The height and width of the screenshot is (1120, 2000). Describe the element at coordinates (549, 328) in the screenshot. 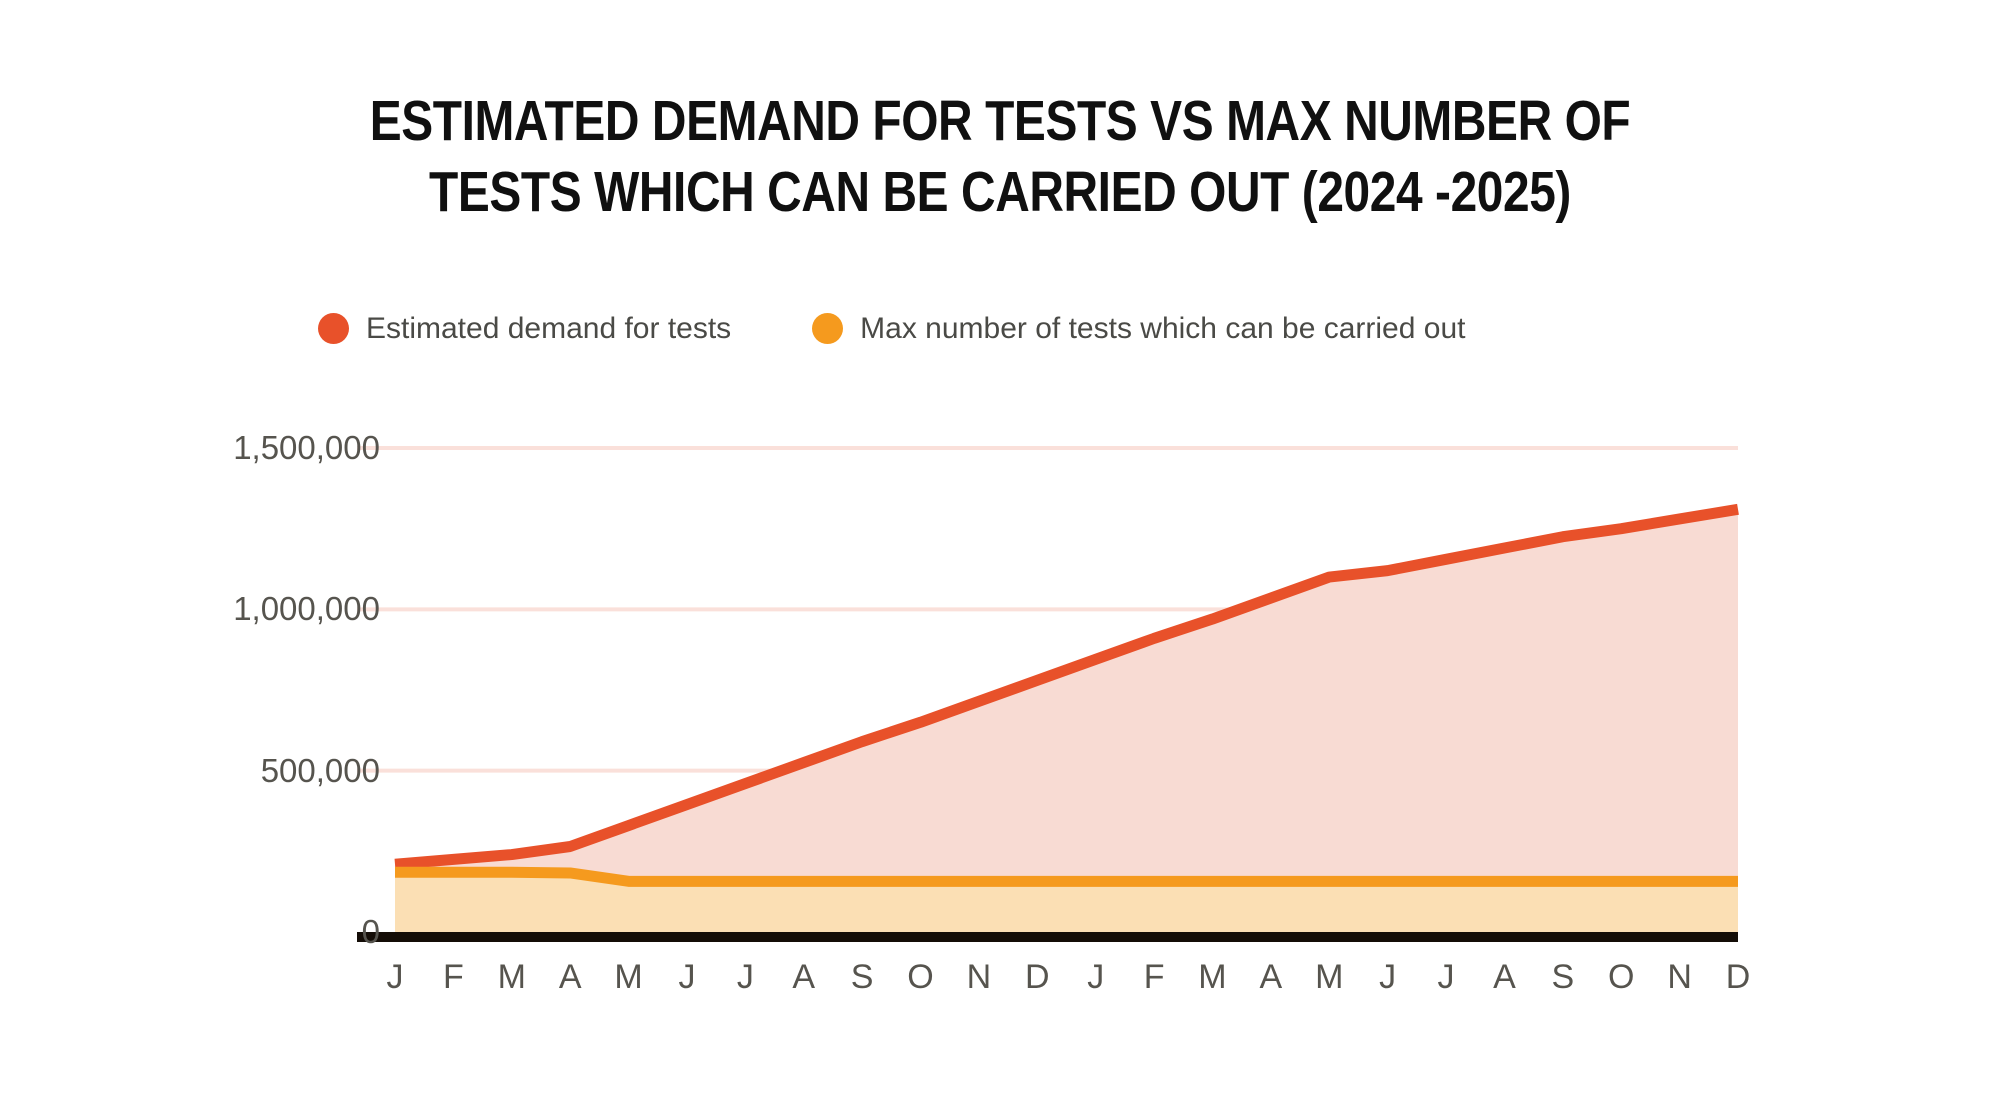

I see `legend-label-demand: Estimated demand for tests` at that location.